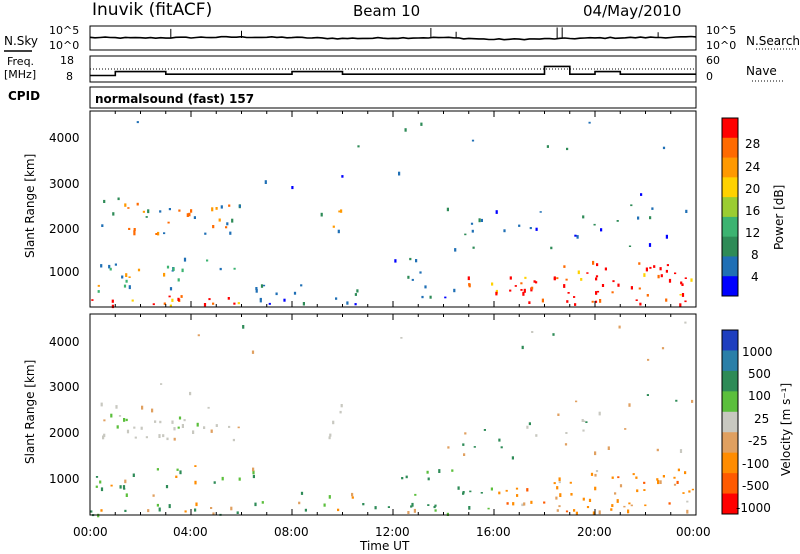  What do you see at coordinates (752, 167) in the screenshot?
I see `power-cbar-tick-24: 24` at bounding box center [752, 167].